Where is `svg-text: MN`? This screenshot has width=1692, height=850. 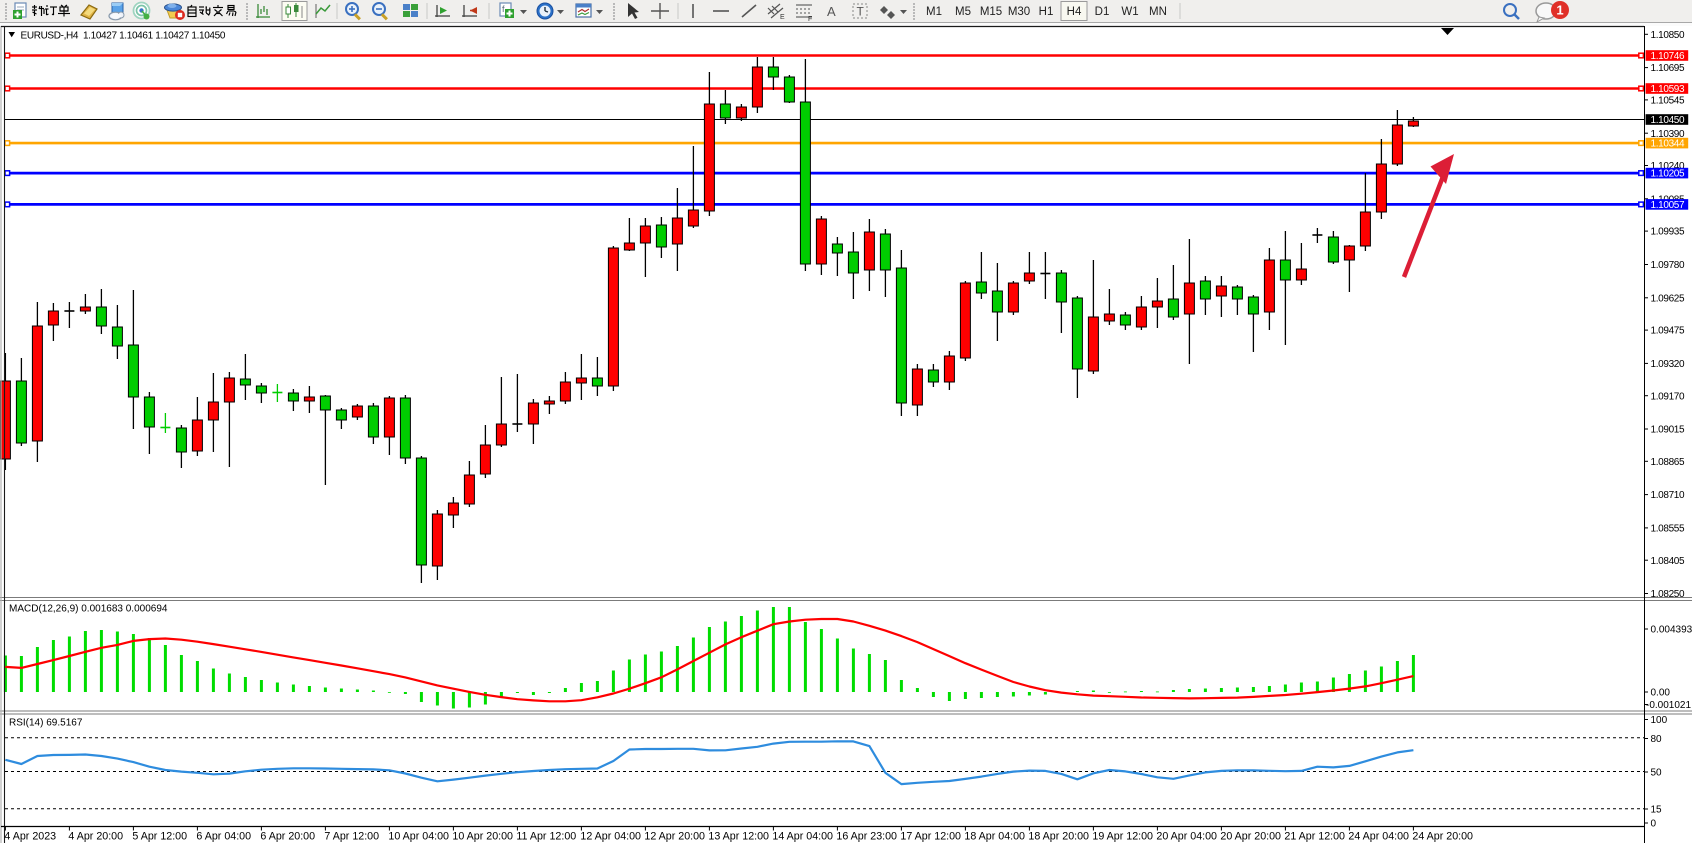
svg-text: MN is located at coordinates (1158, 12).